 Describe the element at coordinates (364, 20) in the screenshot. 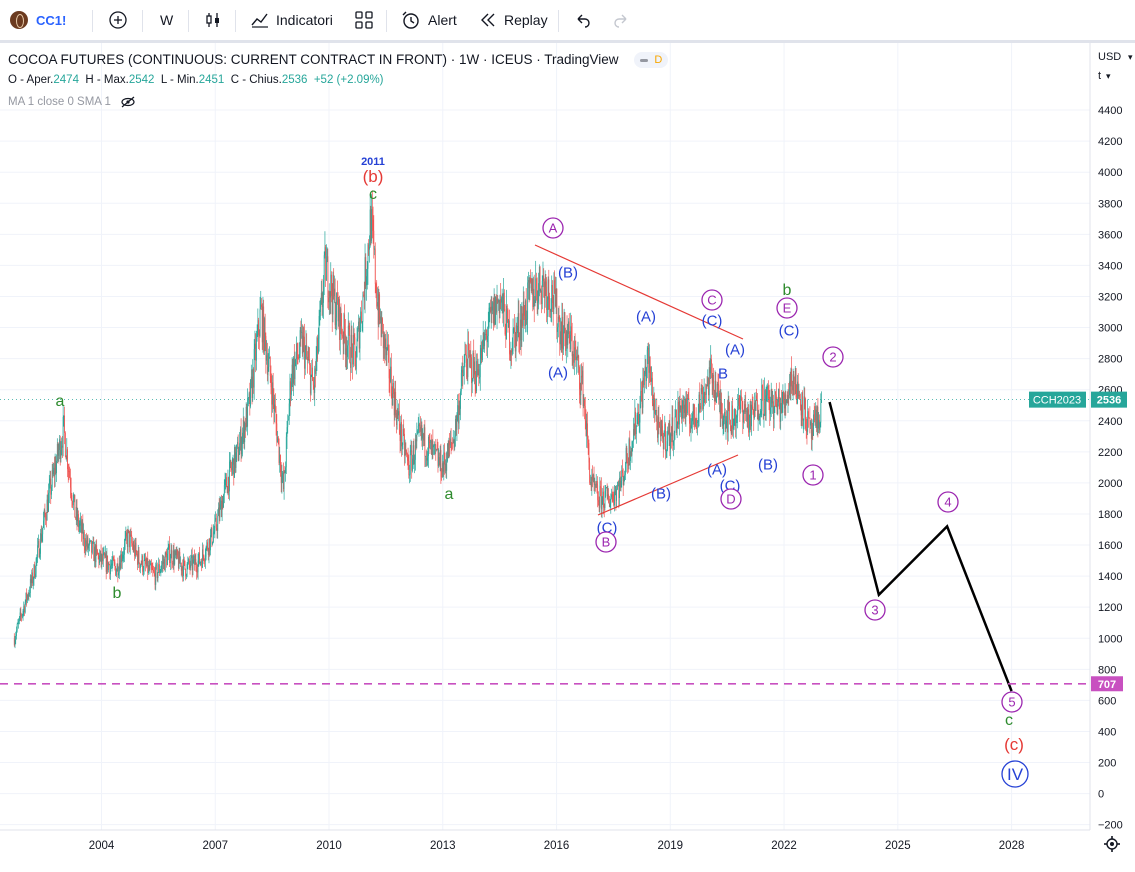

I see `layout-button` at that location.